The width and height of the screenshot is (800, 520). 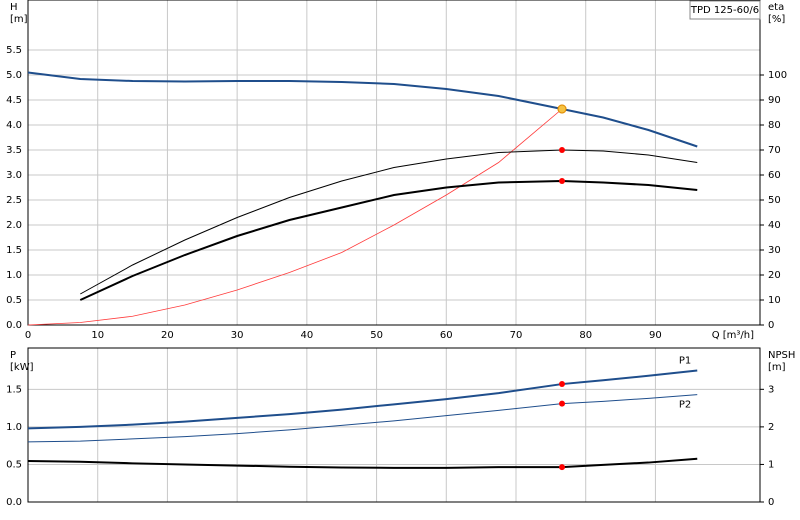 I want to click on y-tick-label: 3.0, so click(x=14, y=175).